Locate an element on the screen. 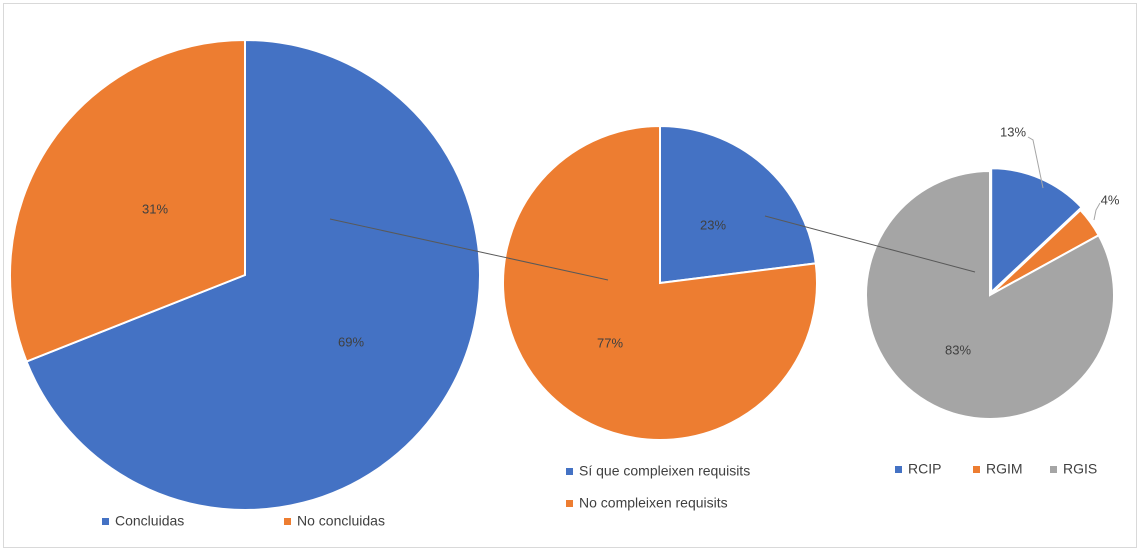  pie-2-data-label-1: 23% is located at coordinates (713, 224).